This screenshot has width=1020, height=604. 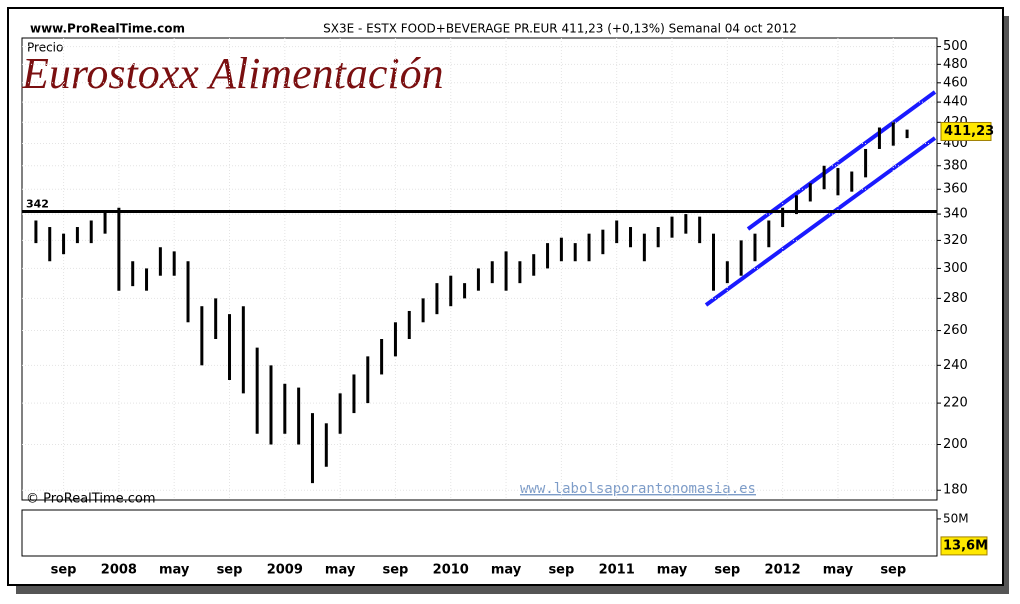 What do you see at coordinates (451, 570) in the screenshot?
I see `x-tick-label: 2010` at bounding box center [451, 570].